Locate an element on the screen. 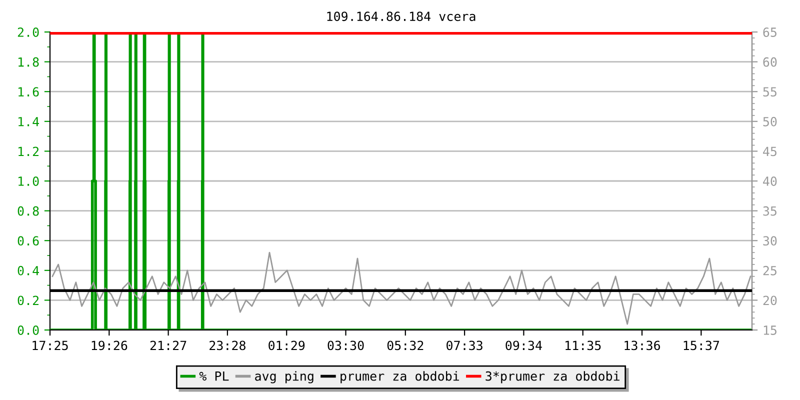 The height and width of the screenshot is (400, 800). x-tick-label: 15:37 is located at coordinates (702, 345).